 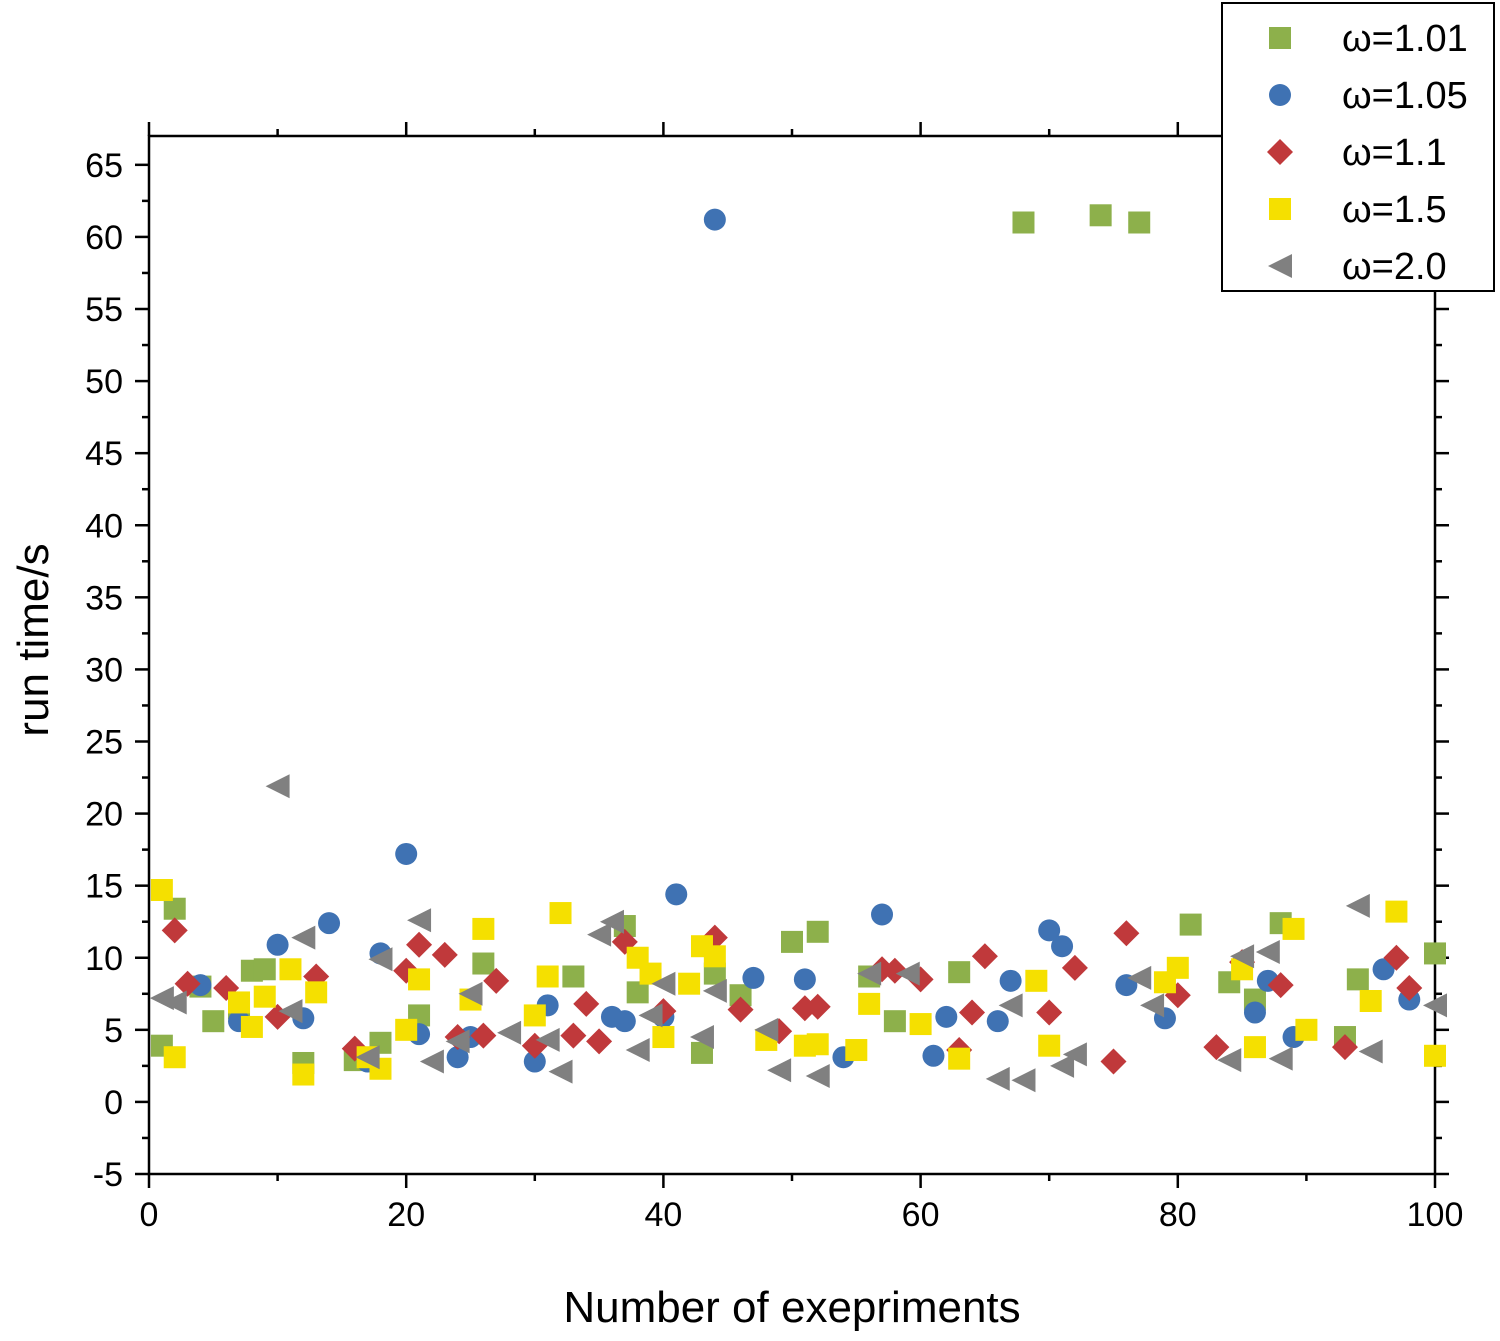 What do you see at coordinates (104, 310) in the screenshot?
I see `y-tick-label: 55` at bounding box center [104, 310].